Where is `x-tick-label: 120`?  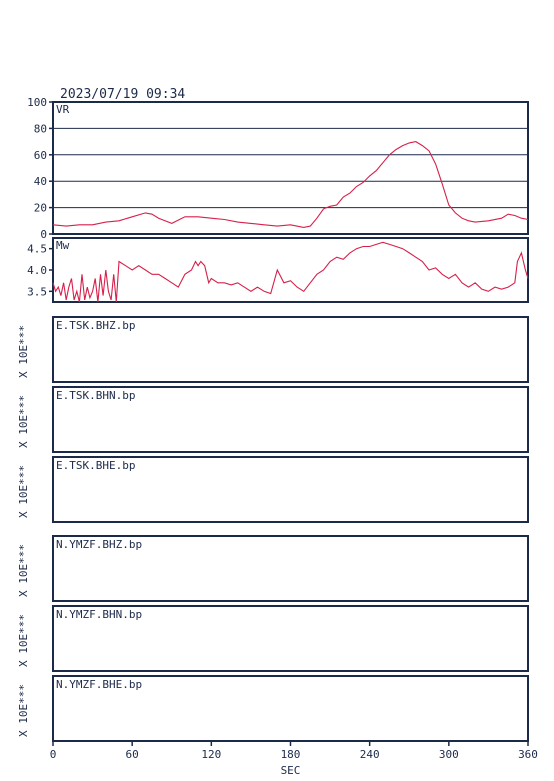 x-tick-label: 120 is located at coordinates (211, 754).